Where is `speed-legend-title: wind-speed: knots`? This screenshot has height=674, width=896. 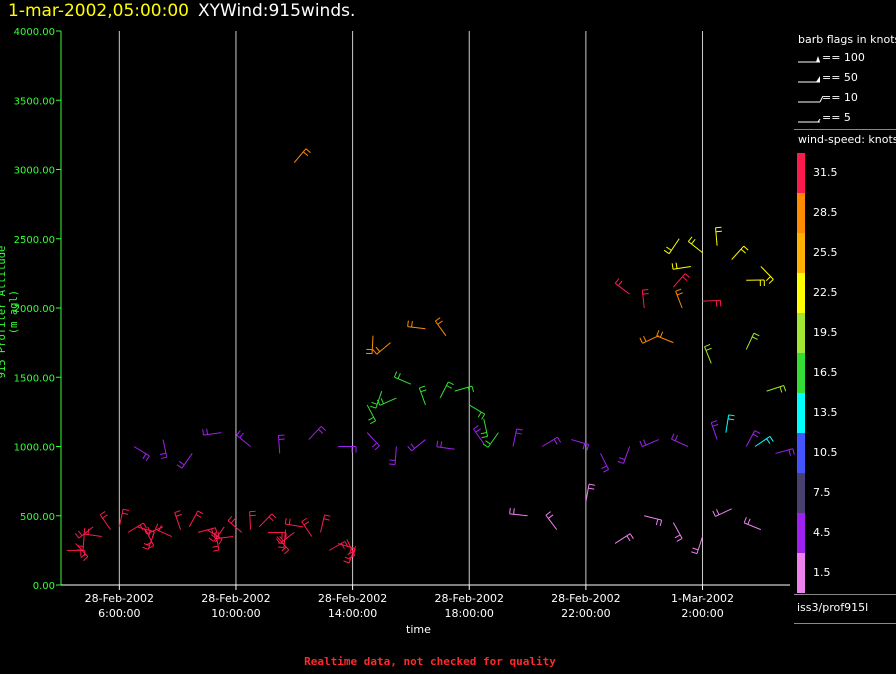 speed-legend-title: wind-speed: knots is located at coordinates (847, 139).